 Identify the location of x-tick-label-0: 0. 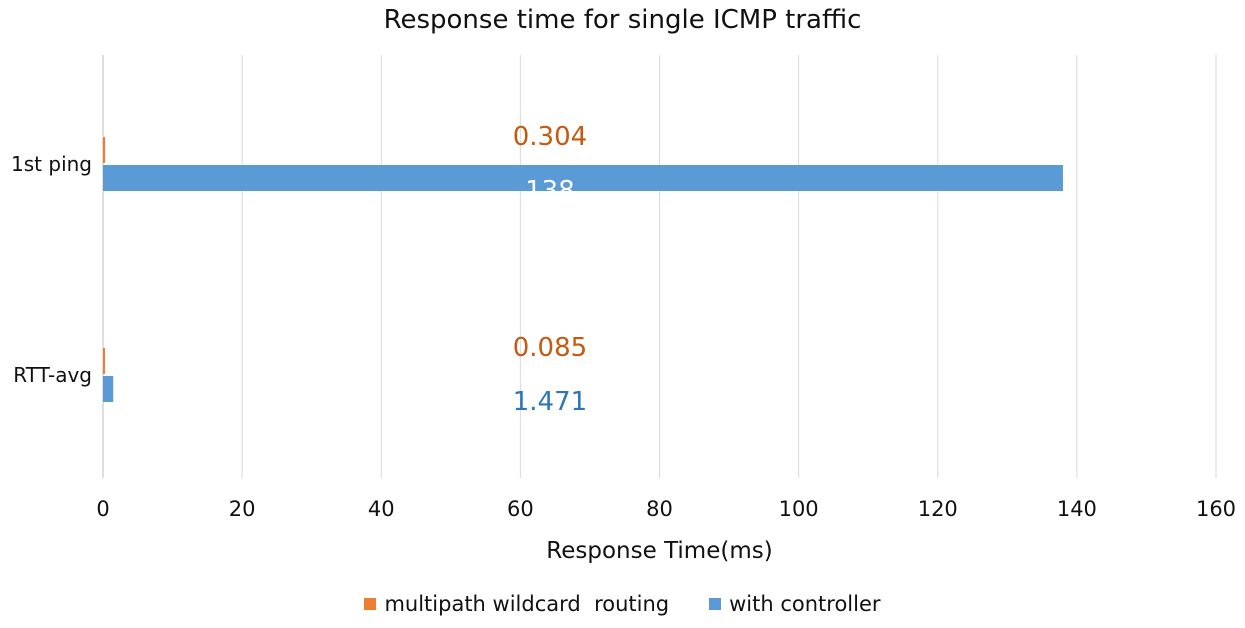
(102, 509).